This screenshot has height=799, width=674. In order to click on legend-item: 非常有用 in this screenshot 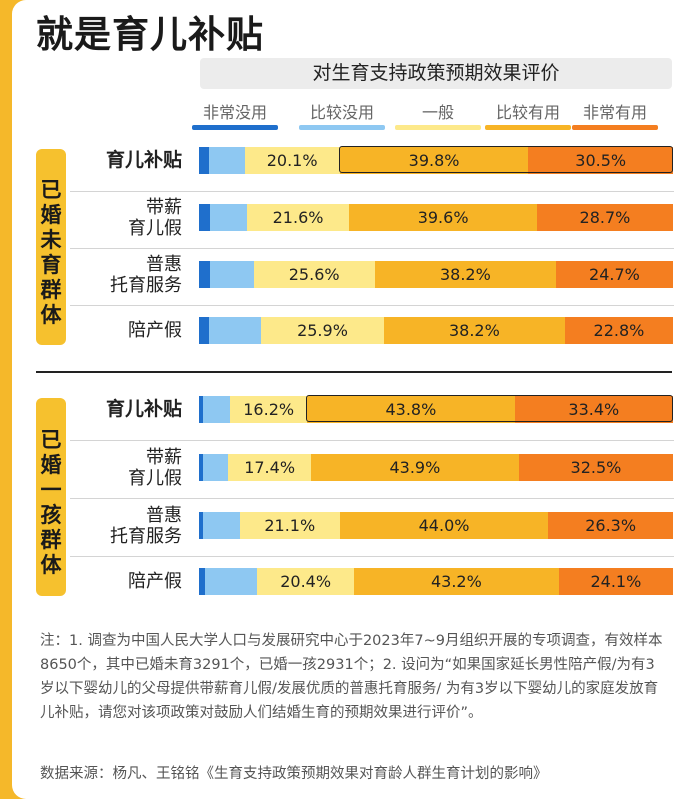, I will do `click(615, 116)`.